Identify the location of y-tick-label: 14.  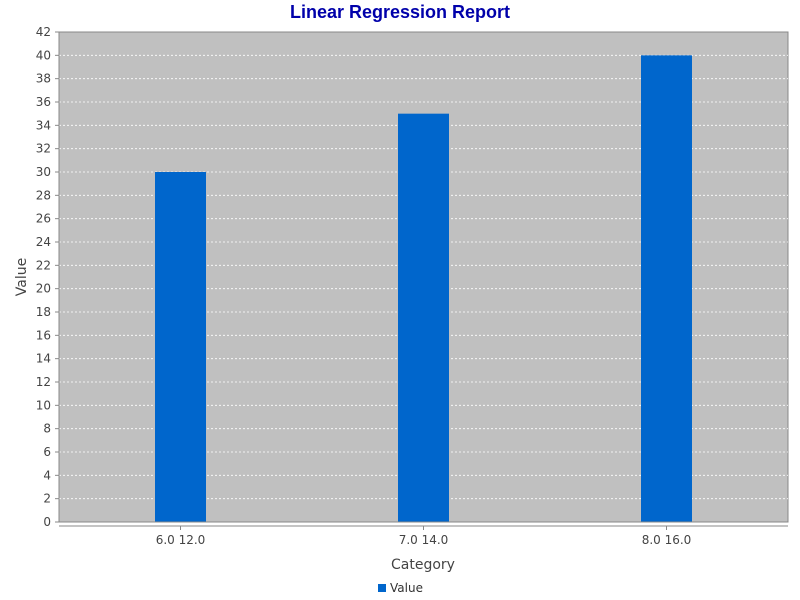
(43, 359).